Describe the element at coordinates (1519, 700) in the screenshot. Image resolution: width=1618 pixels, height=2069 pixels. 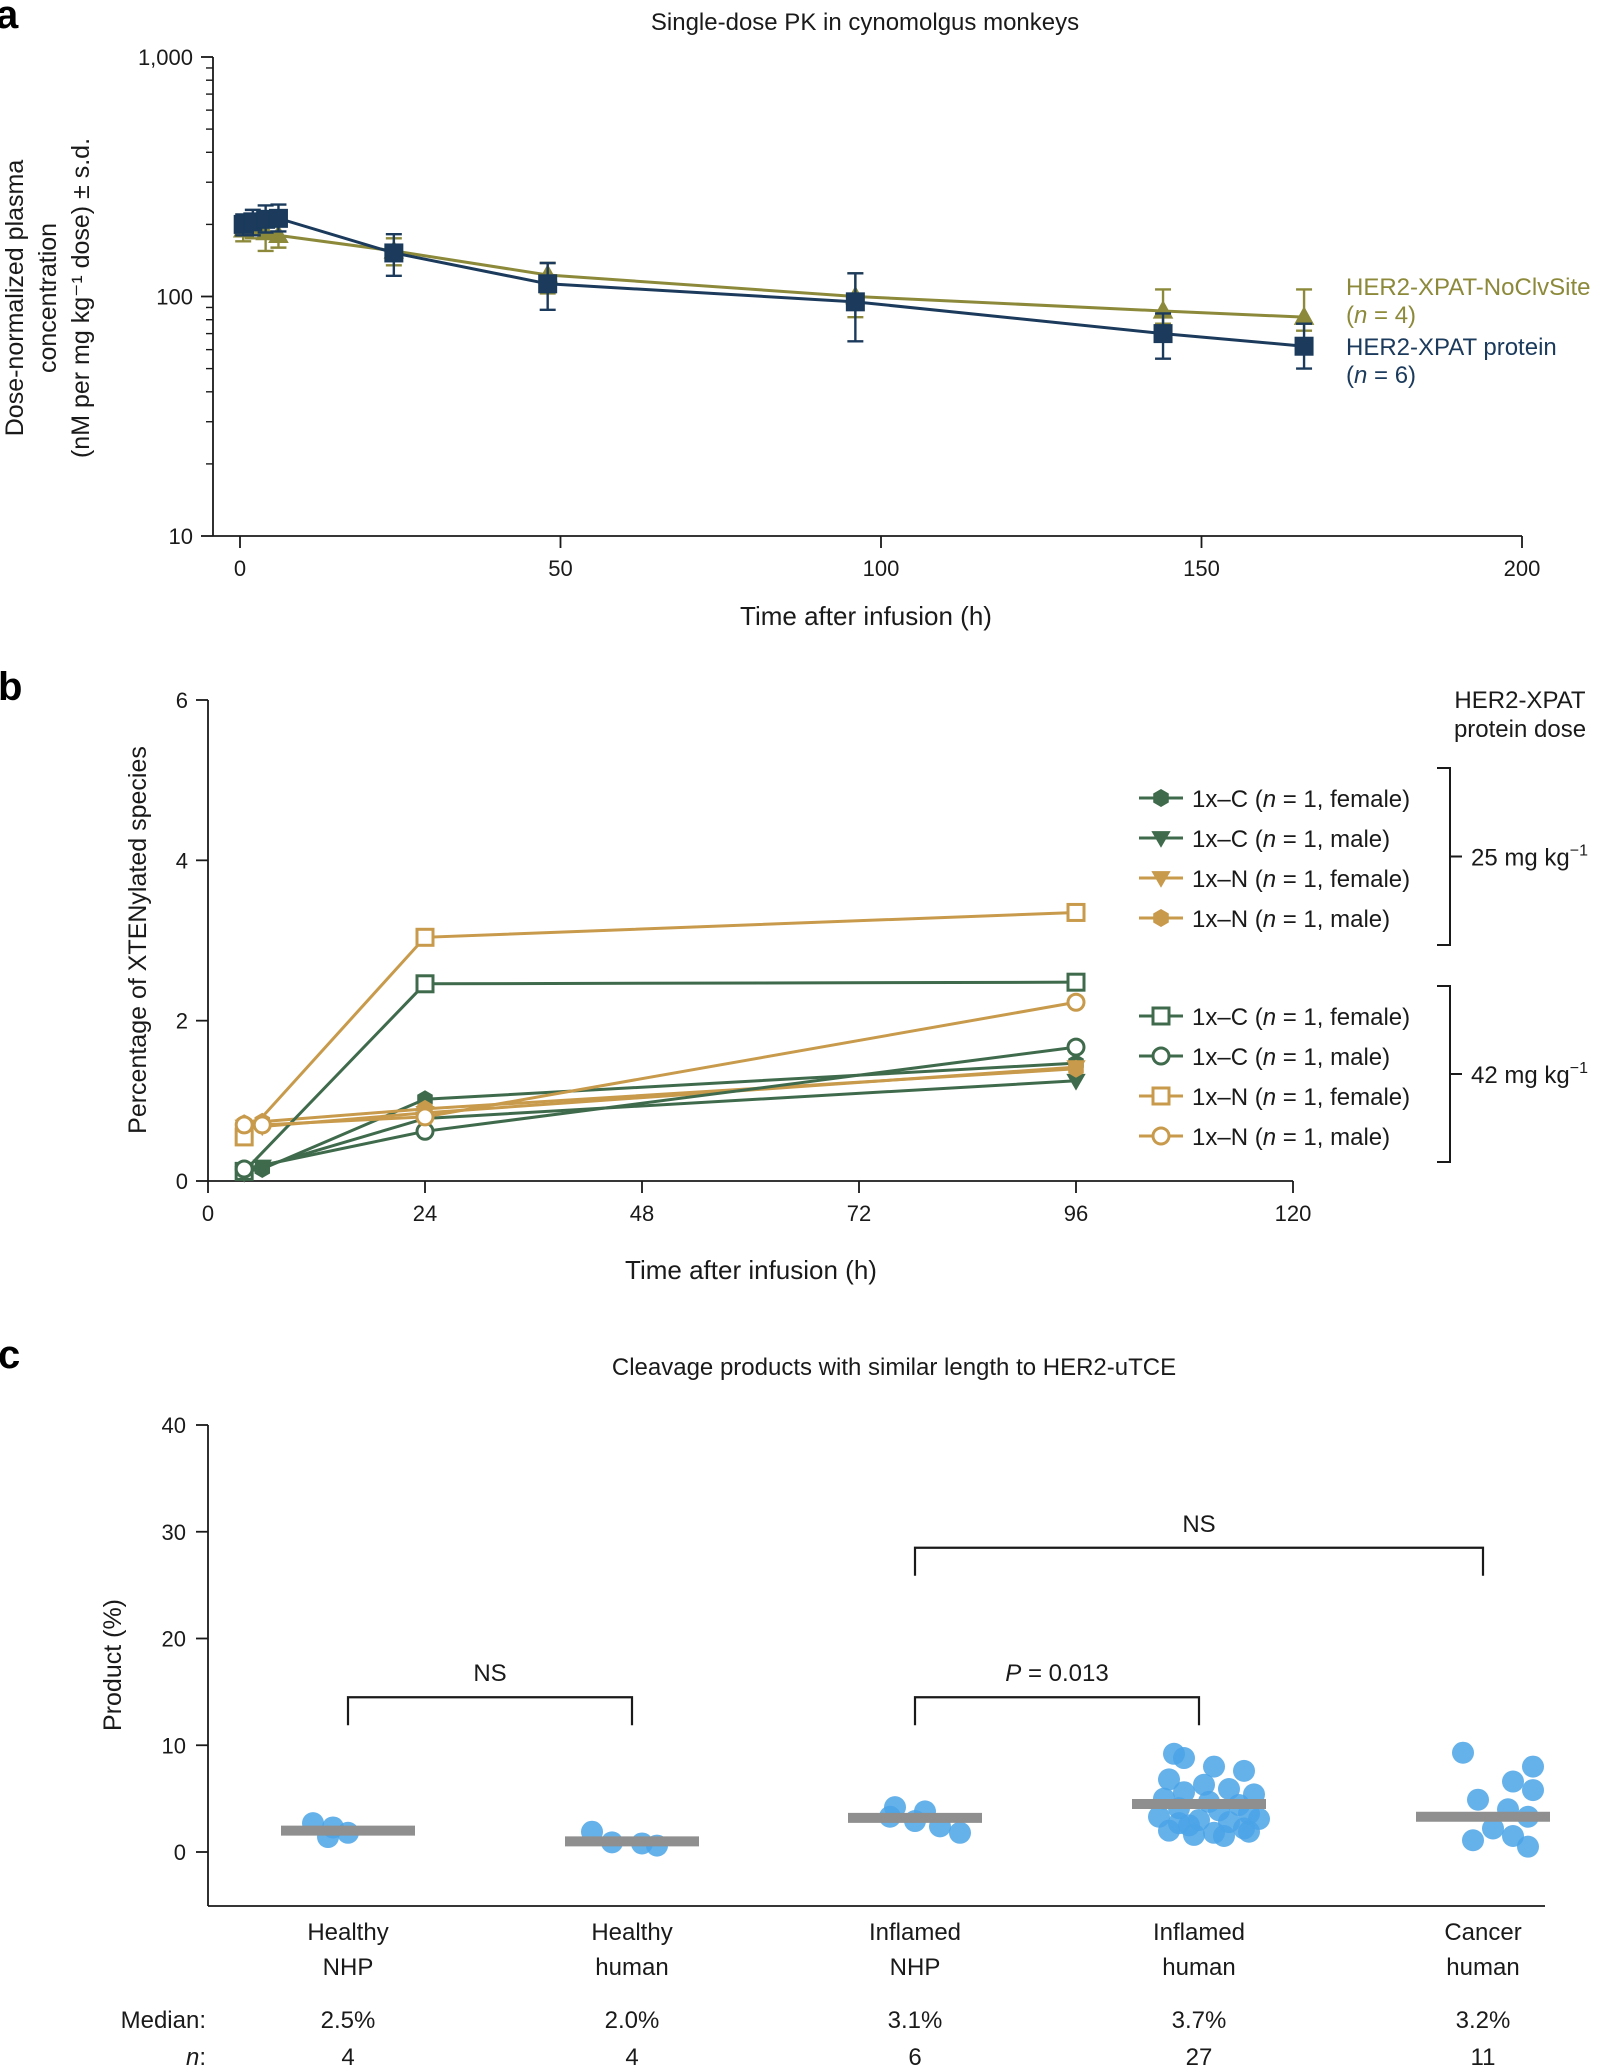
I see `panel-b-legend-title: HER2-XPAT` at that location.